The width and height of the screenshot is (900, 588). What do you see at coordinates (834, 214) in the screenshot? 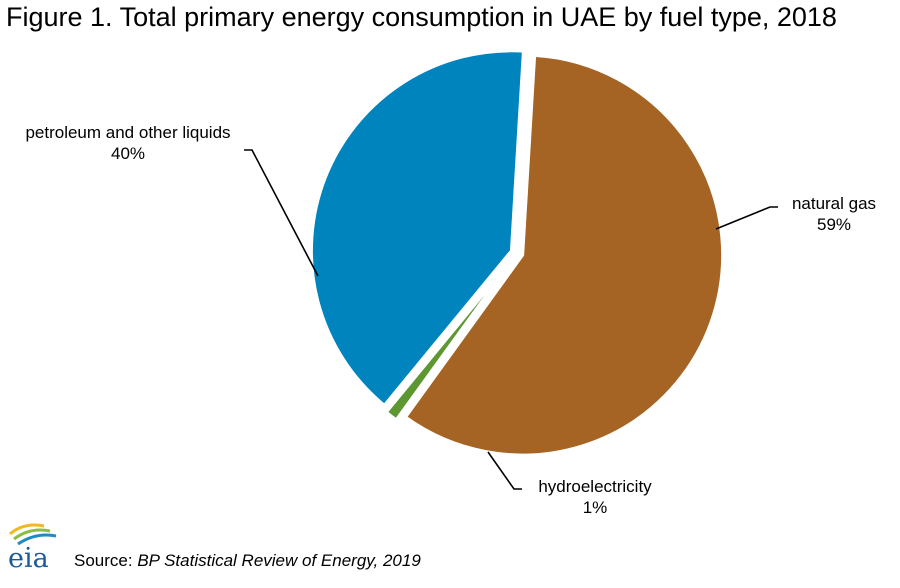
I see `label-natural-gas: natural gas 59%` at bounding box center [834, 214].